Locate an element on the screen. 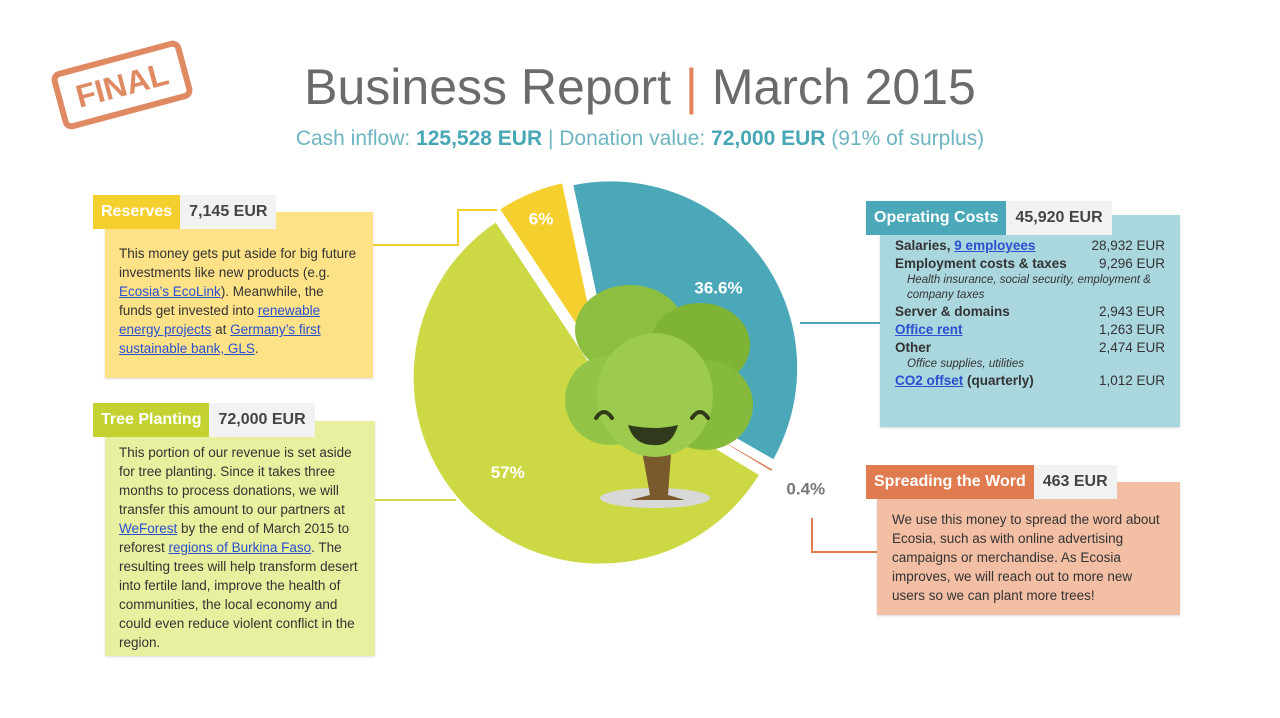 This screenshot has width=1280, height=718. cost-amount: 2,943 EUR is located at coordinates (1131, 311).